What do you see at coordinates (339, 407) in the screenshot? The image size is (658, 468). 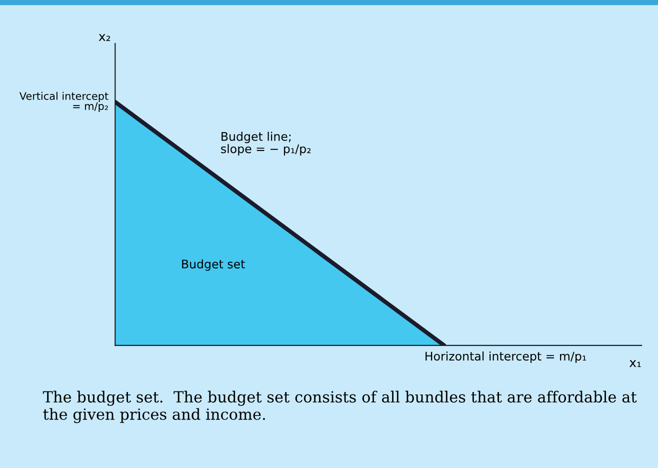 I see `text: The budget set. The budget set consists of all bundles that are affordable at the given prices and income.` at bounding box center [339, 407].